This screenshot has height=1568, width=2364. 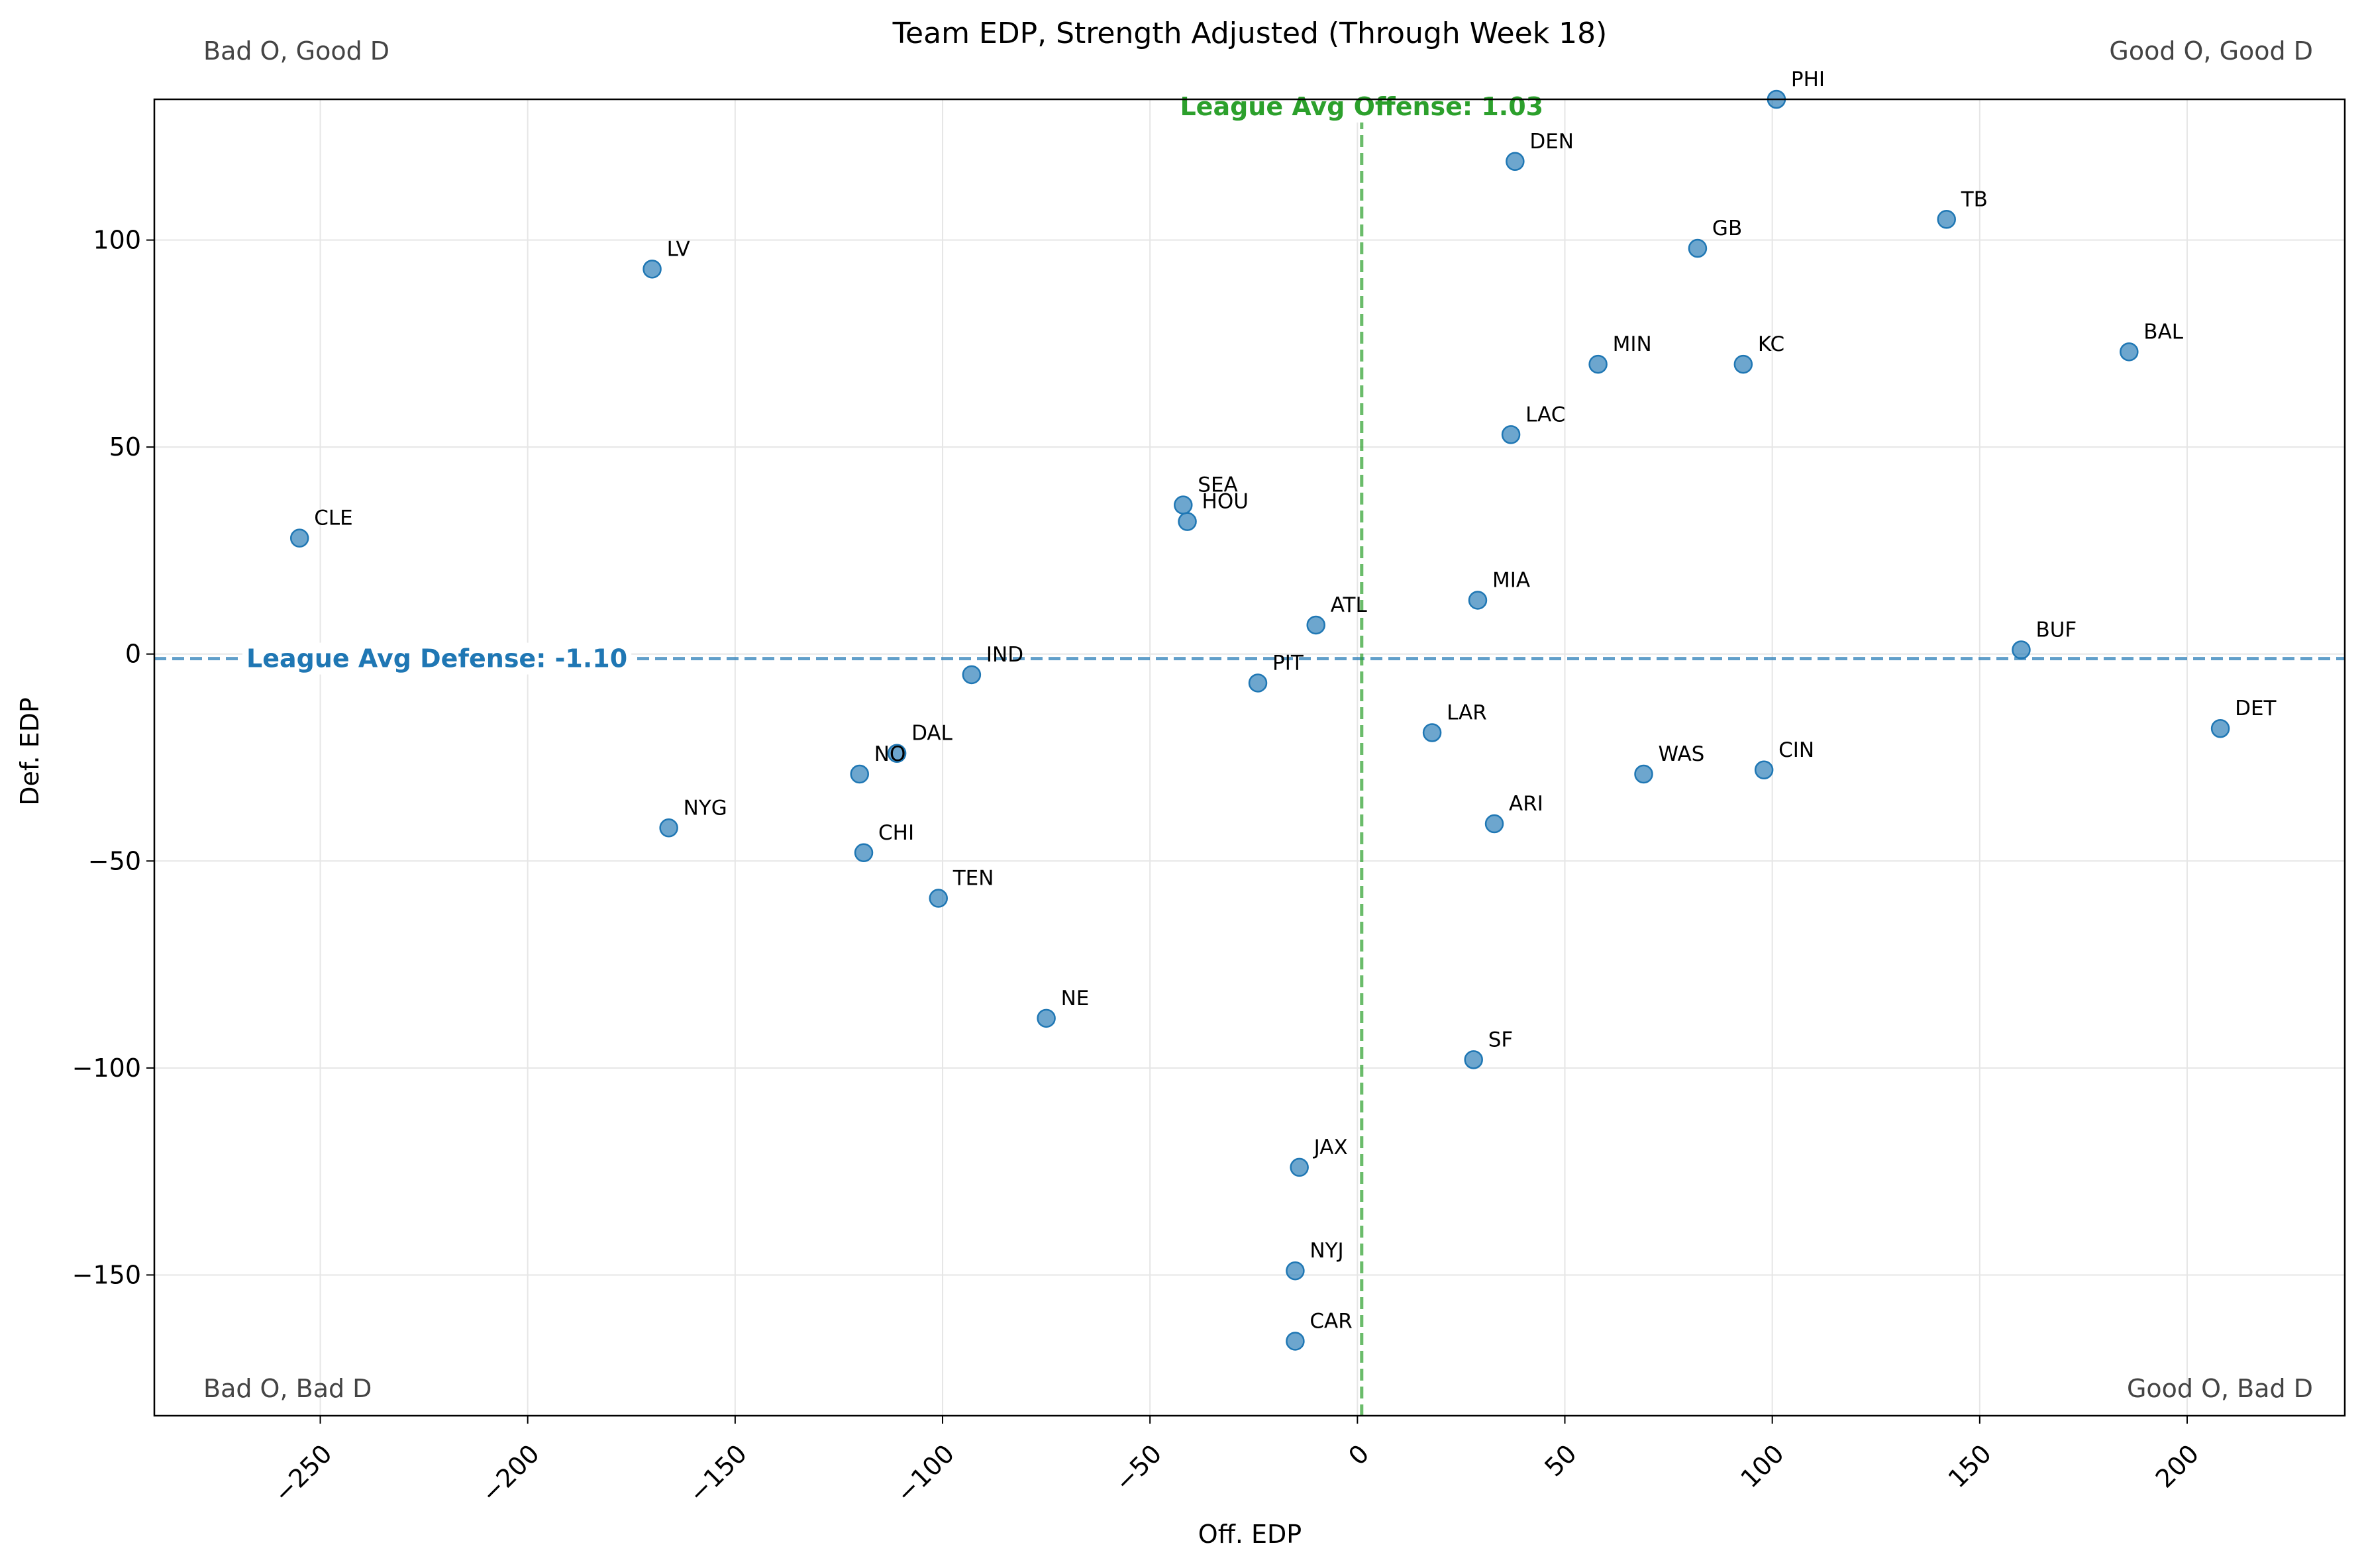 What do you see at coordinates (1771, 344) in the screenshot?
I see `point-label-kc: KC` at bounding box center [1771, 344].